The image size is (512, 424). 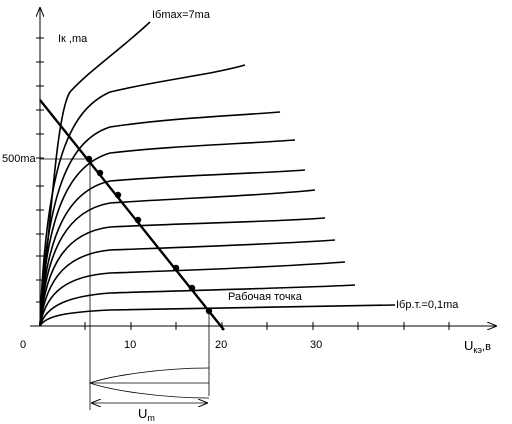 What do you see at coordinates (130, 345) in the screenshot?
I see `x-tick-label: 10` at bounding box center [130, 345].